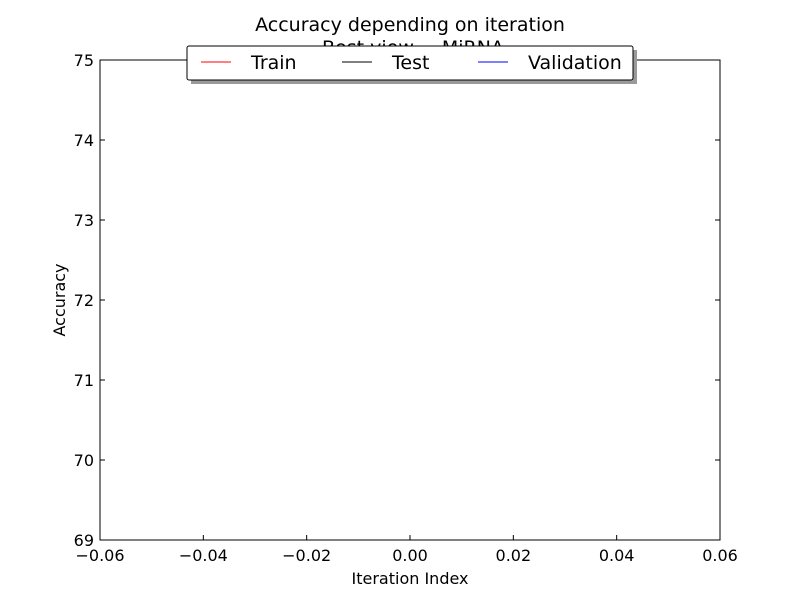  What do you see at coordinates (84, 460) in the screenshot?
I see `y-tick-label: 70` at bounding box center [84, 460].